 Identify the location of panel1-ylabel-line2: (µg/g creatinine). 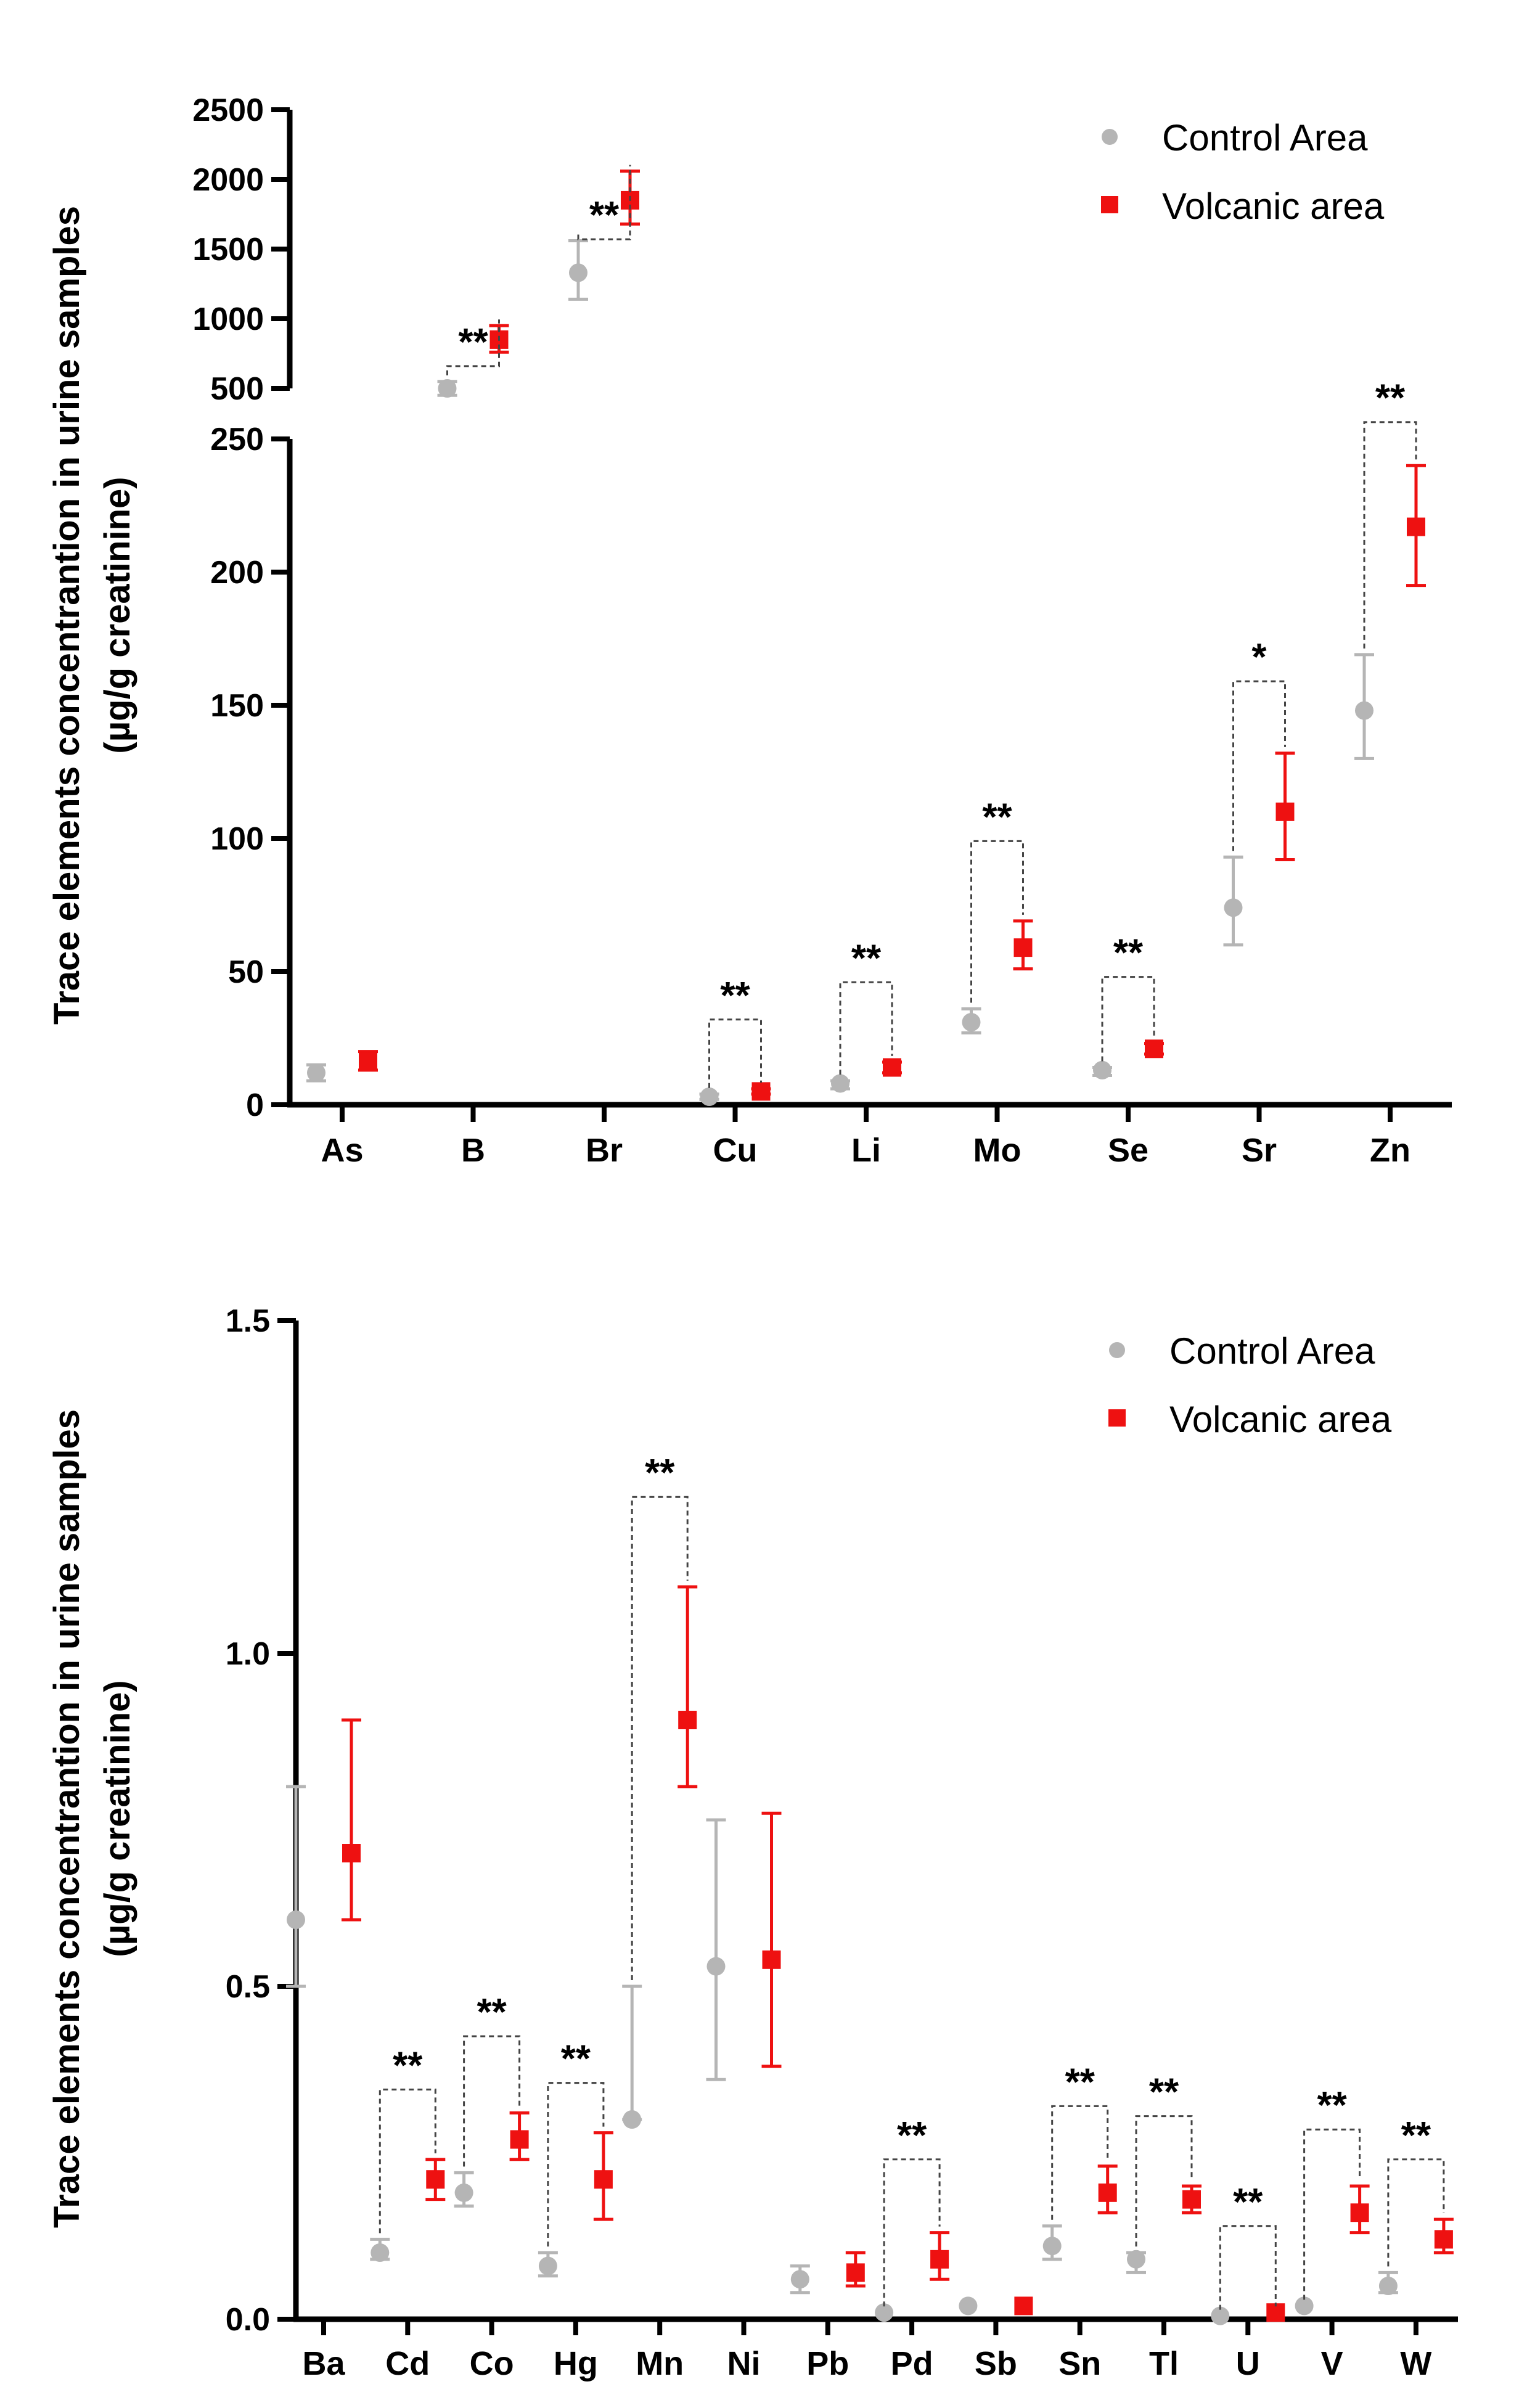
(117, 615).